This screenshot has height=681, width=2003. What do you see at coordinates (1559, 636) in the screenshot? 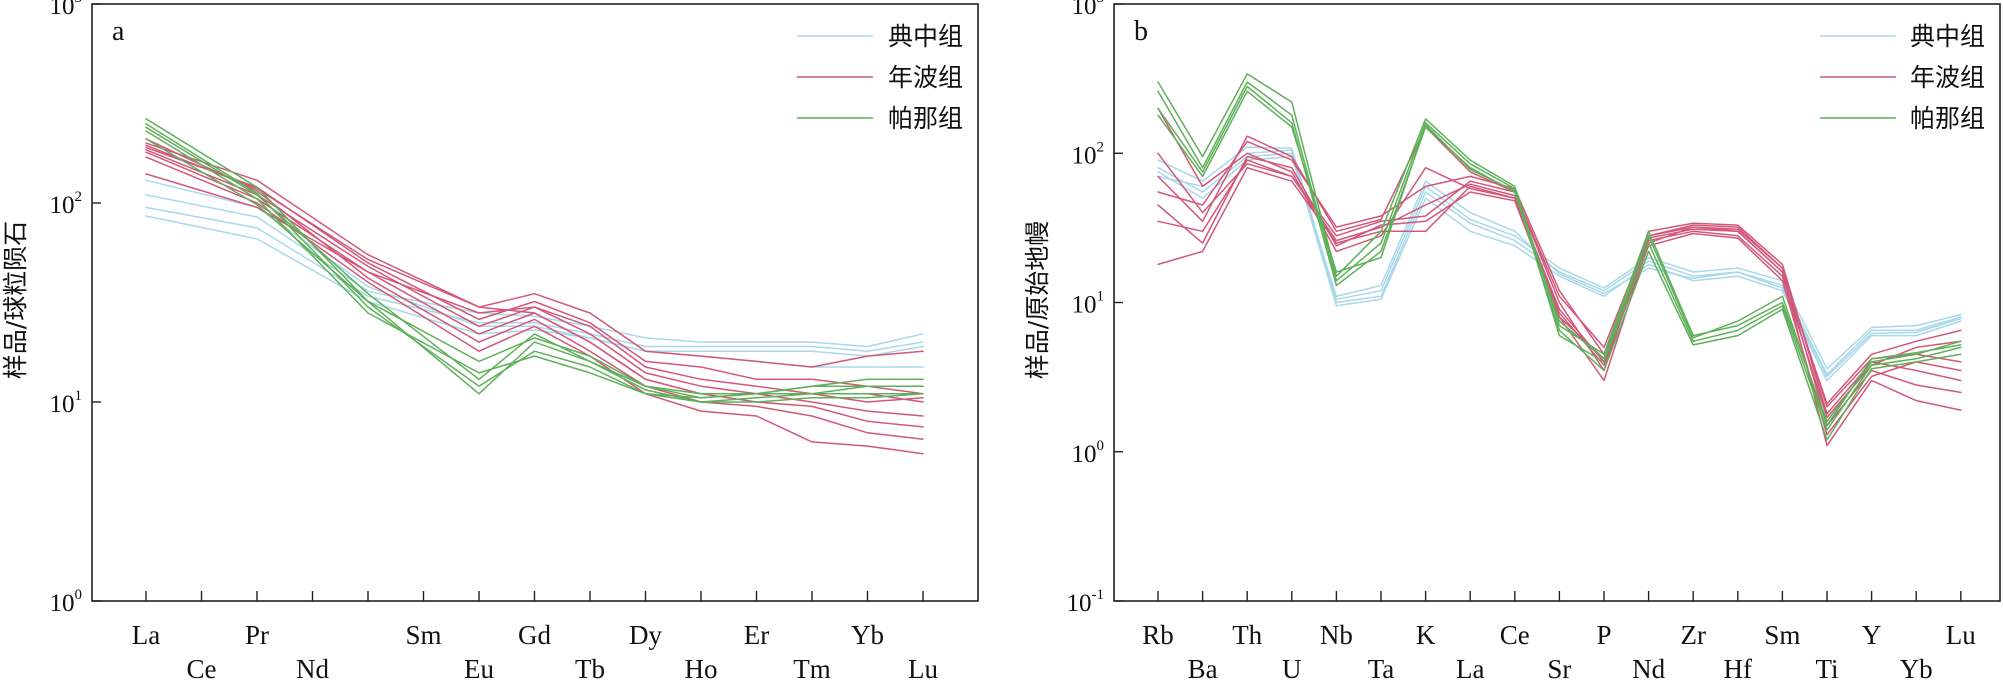
I see `panel-b-x-axis: Rb Ba Th U Nb Ta K La Ce Sr P Nd Zr Hf Sm Ti Y Yb Lu` at bounding box center [1559, 636].